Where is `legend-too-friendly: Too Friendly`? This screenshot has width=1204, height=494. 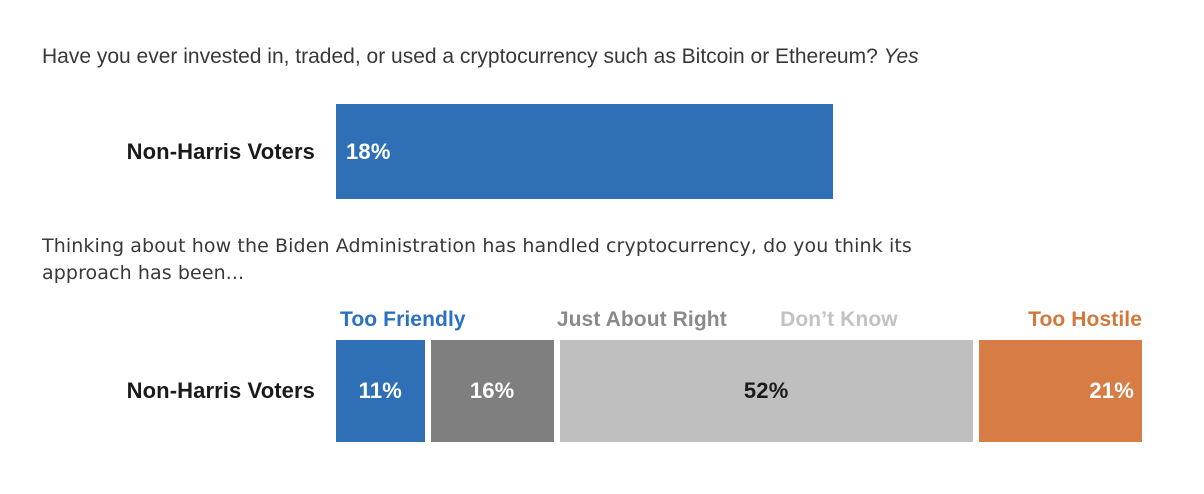
legend-too-friendly: Too Friendly is located at coordinates (403, 319).